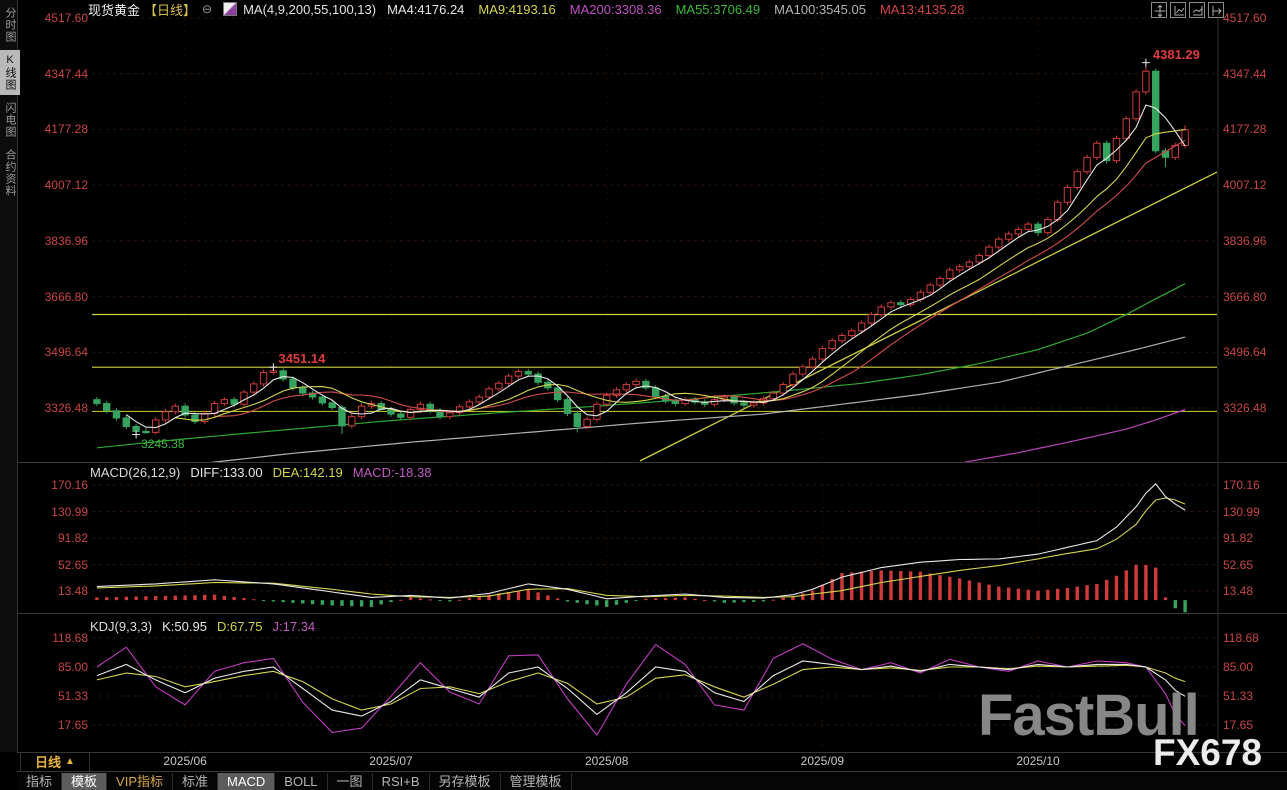 The height and width of the screenshot is (790, 1287). What do you see at coordinates (10, 72) in the screenshot?
I see `sidebar-tab-selected: K线图` at bounding box center [10, 72].